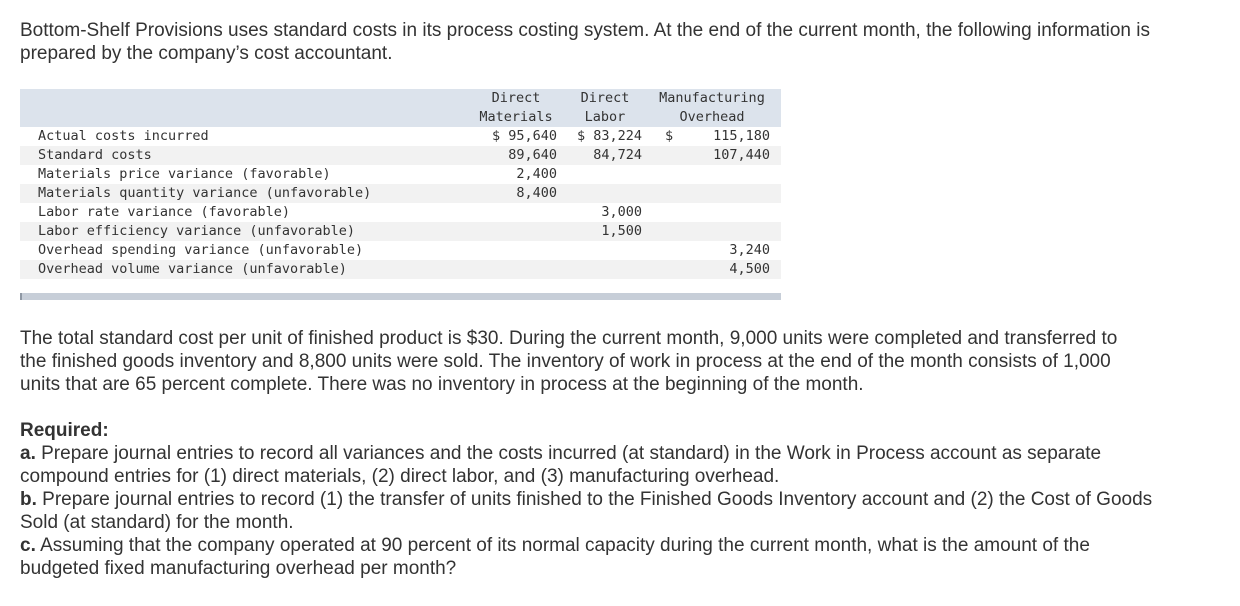 The image size is (1240, 606). What do you see at coordinates (157, 522) in the screenshot?
I see `required-text: Sold (at standard) for the month.` at bounding box center [157, 522].